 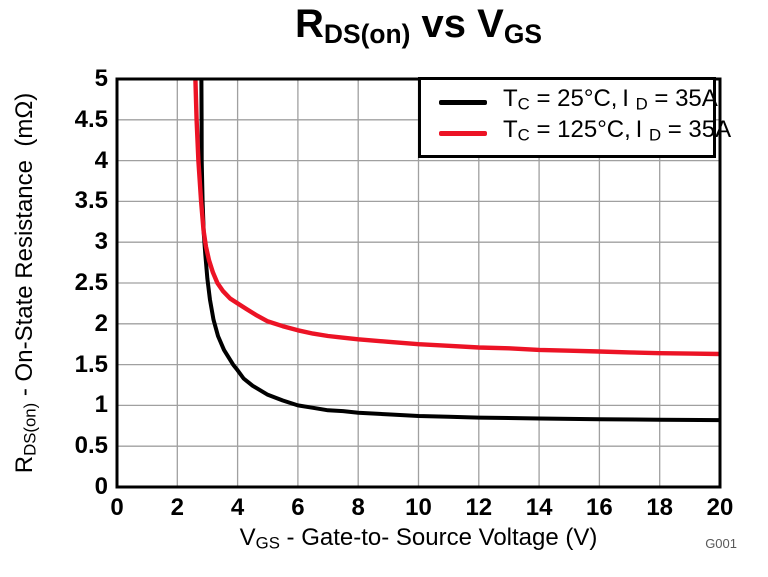 What do you see at coordinates (101, 160) in the screenshot?
I see `y-tick-label: 4` at bounding box center [101, 160].